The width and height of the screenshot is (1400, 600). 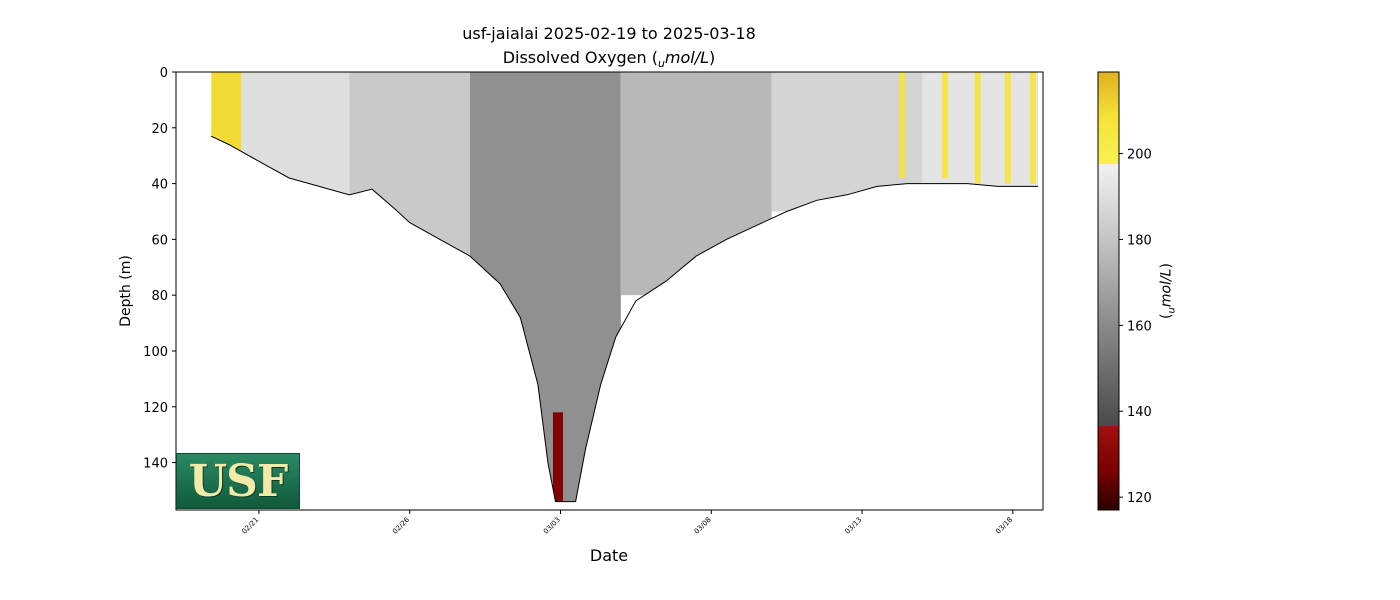 I want to click on x-axis: 02/21 02/26 03/03 03/08 03/13 03/18, so click(x=627, y=523).